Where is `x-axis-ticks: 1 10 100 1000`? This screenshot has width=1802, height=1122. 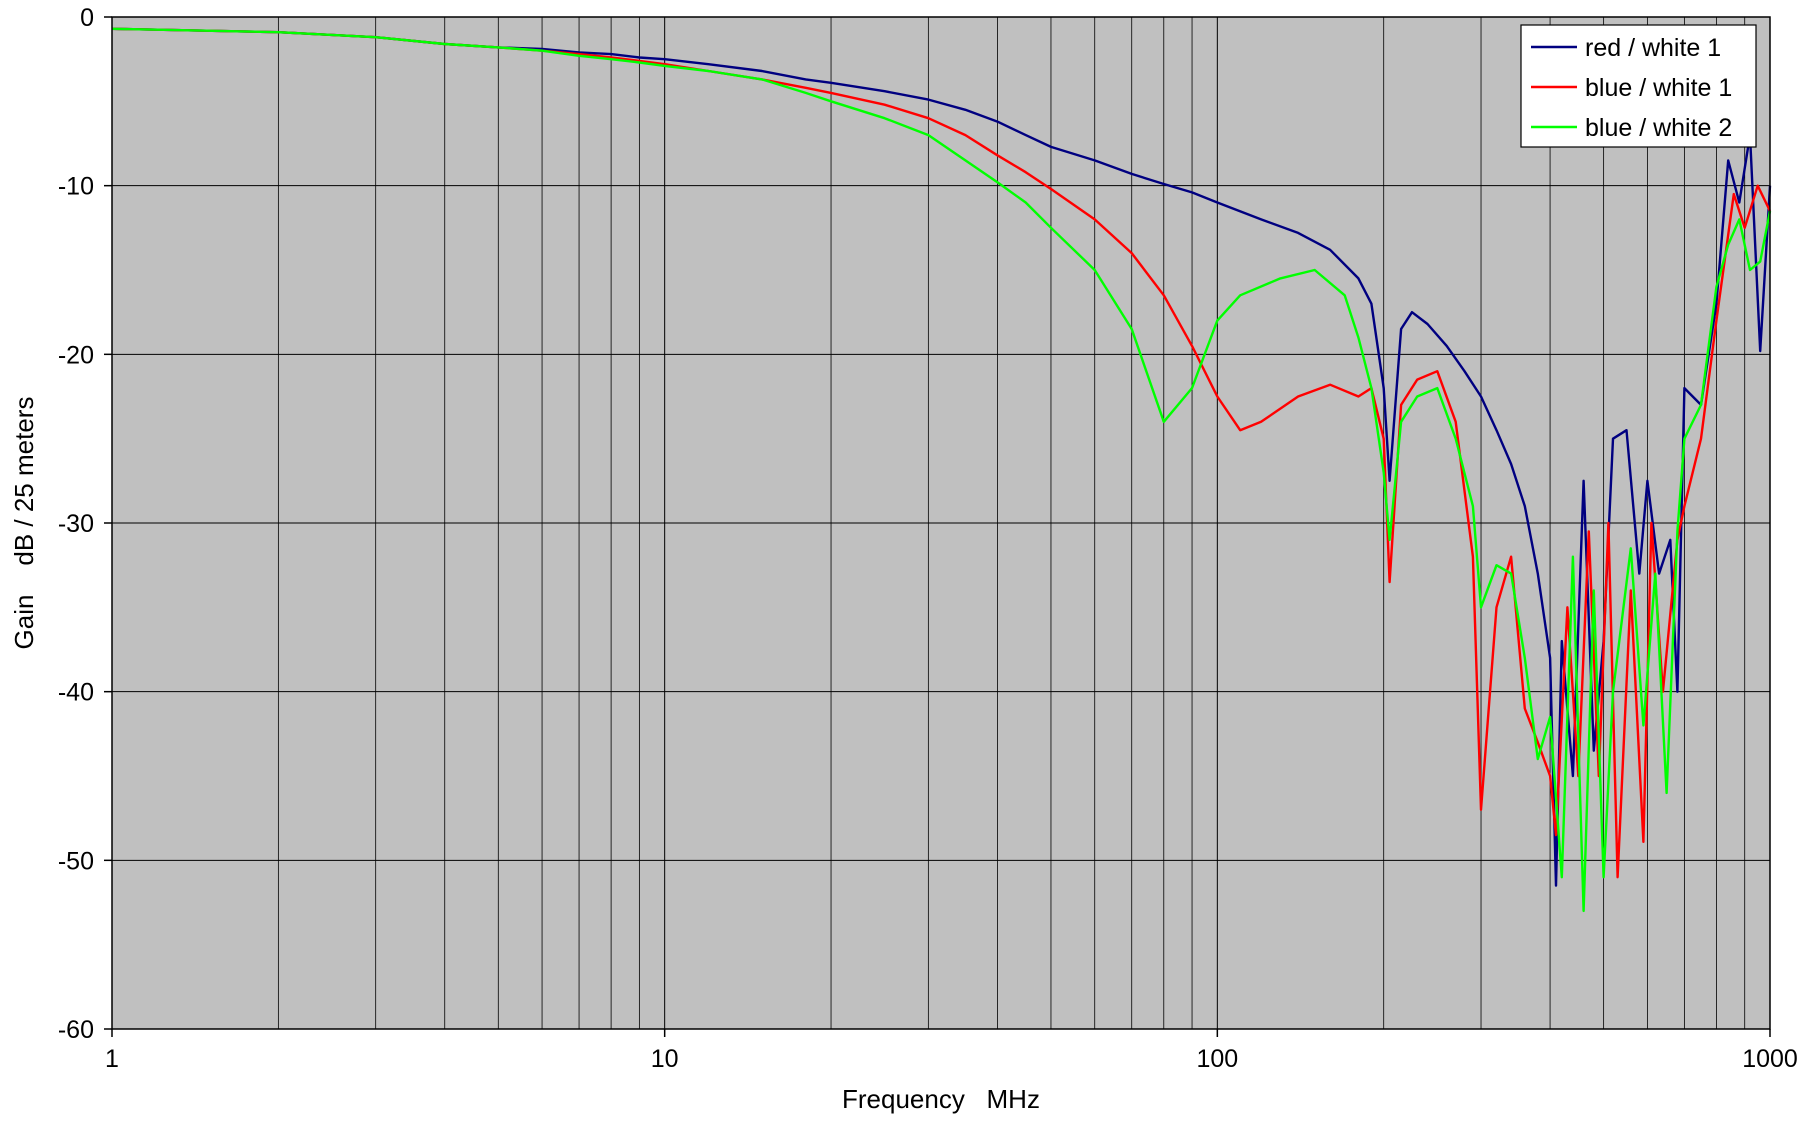
x-axis-ticks: 1 10 100 1000 is located at coordinates (951, 1051).